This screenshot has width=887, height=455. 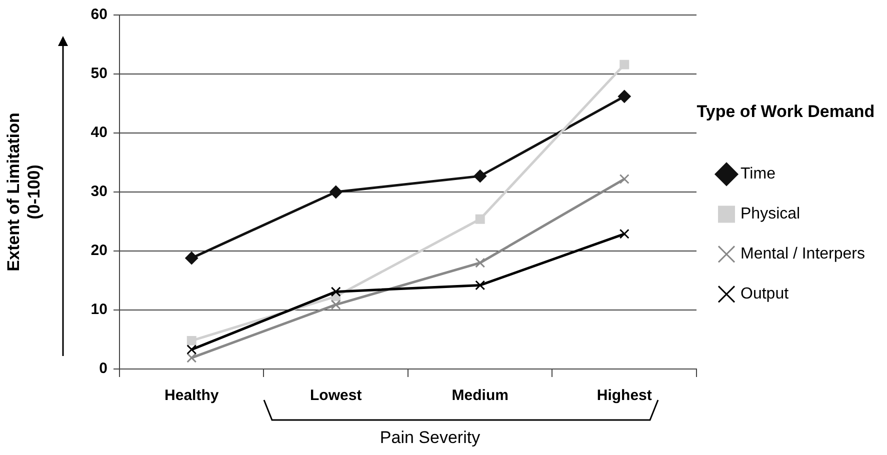 I want to click on legend-label: Mental / Interpers, so click(x=802, y=254).